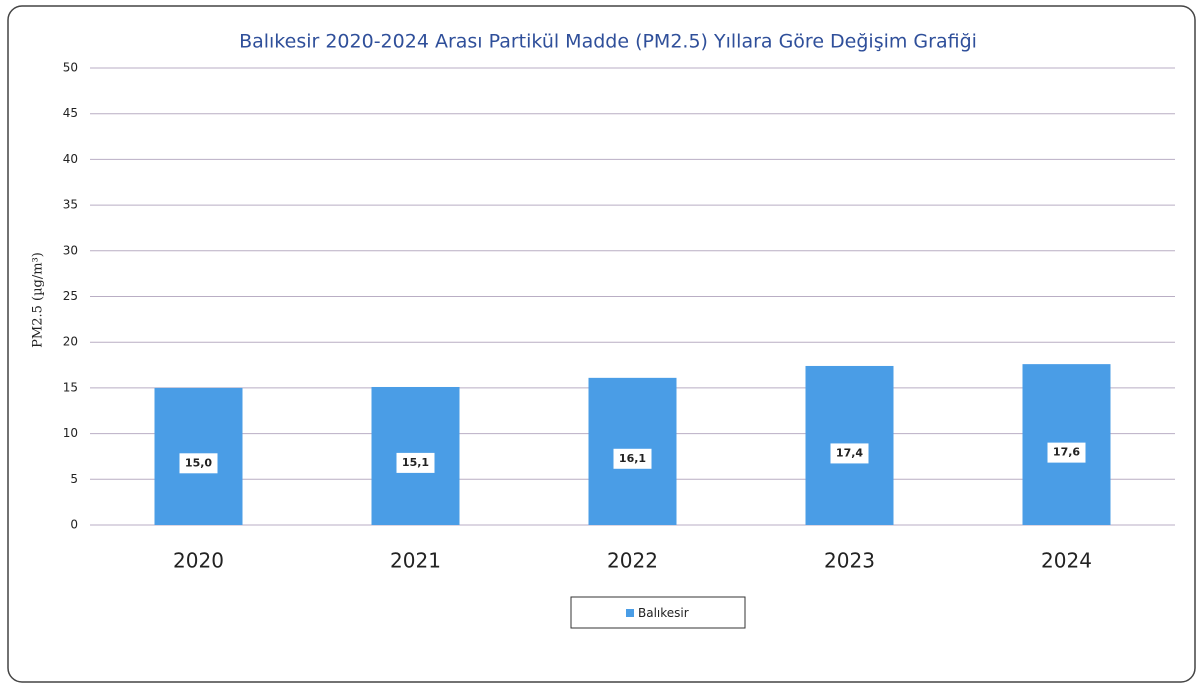 Image resolution: width=1203 pixels, height=690 pixels. Describe the element at coordinates (632, 561) in the screenshot. I see `x-tick-label: 2022` at that location.